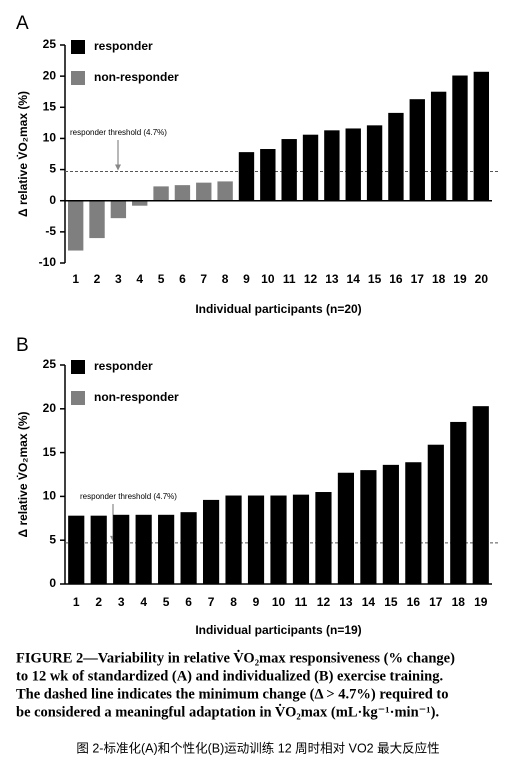  I want to click on annotation: responder threshold (4.7%), so click(118, 132).